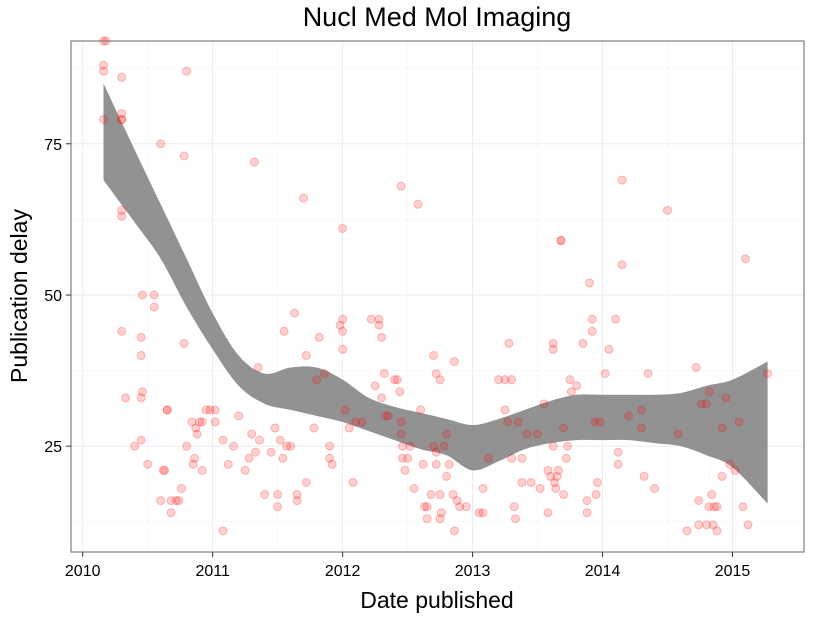  Describe the element at coordinates (733, 571) in the screenshot. I see `x-tick-label: 2015` at that location.